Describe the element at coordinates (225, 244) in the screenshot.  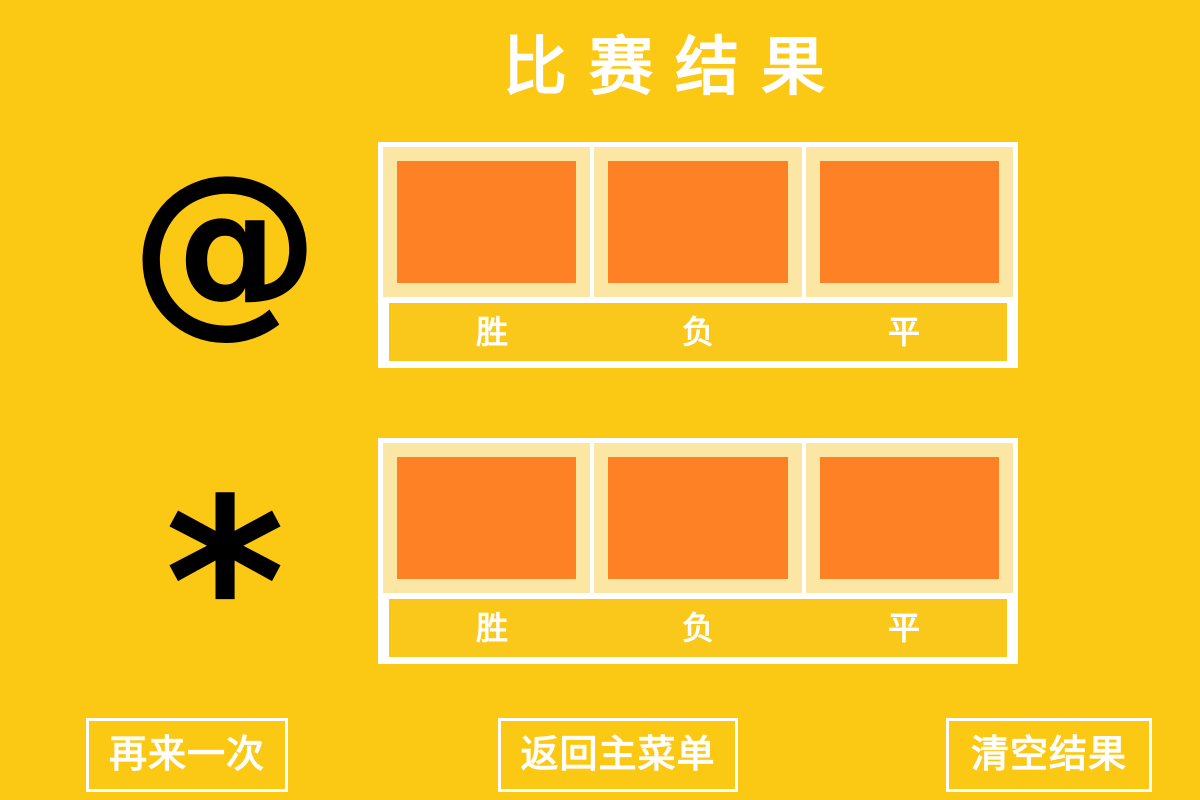
I see `player-symbol-at: @` at that location.